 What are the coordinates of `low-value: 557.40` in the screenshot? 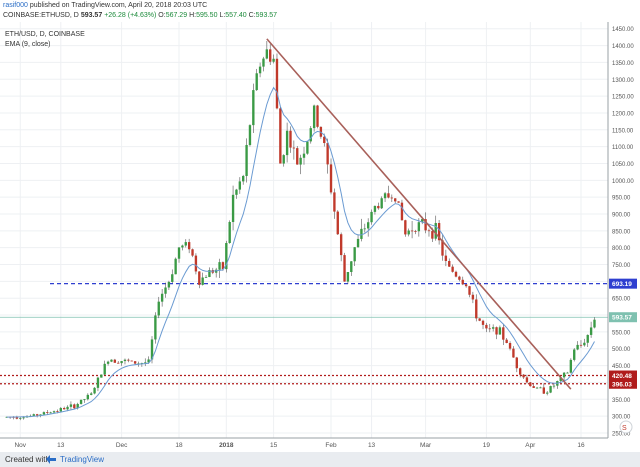 It's located at (236, 15).